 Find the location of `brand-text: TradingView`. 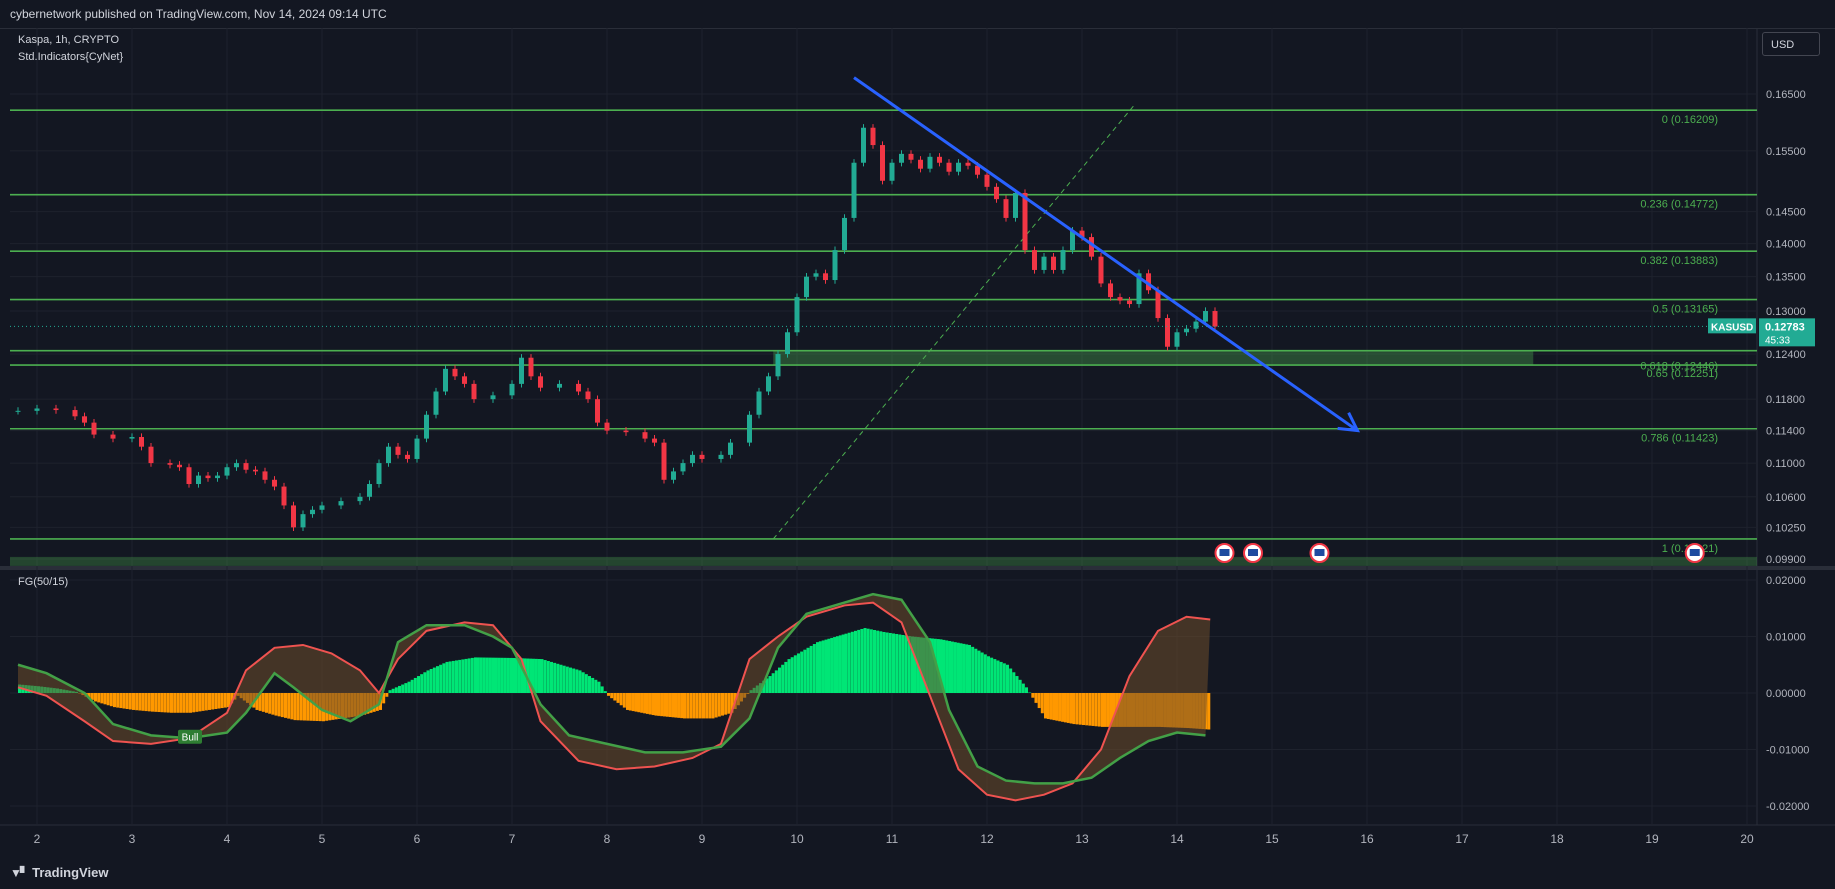

brand-text: TradingView is located at coordinates (70, 872).